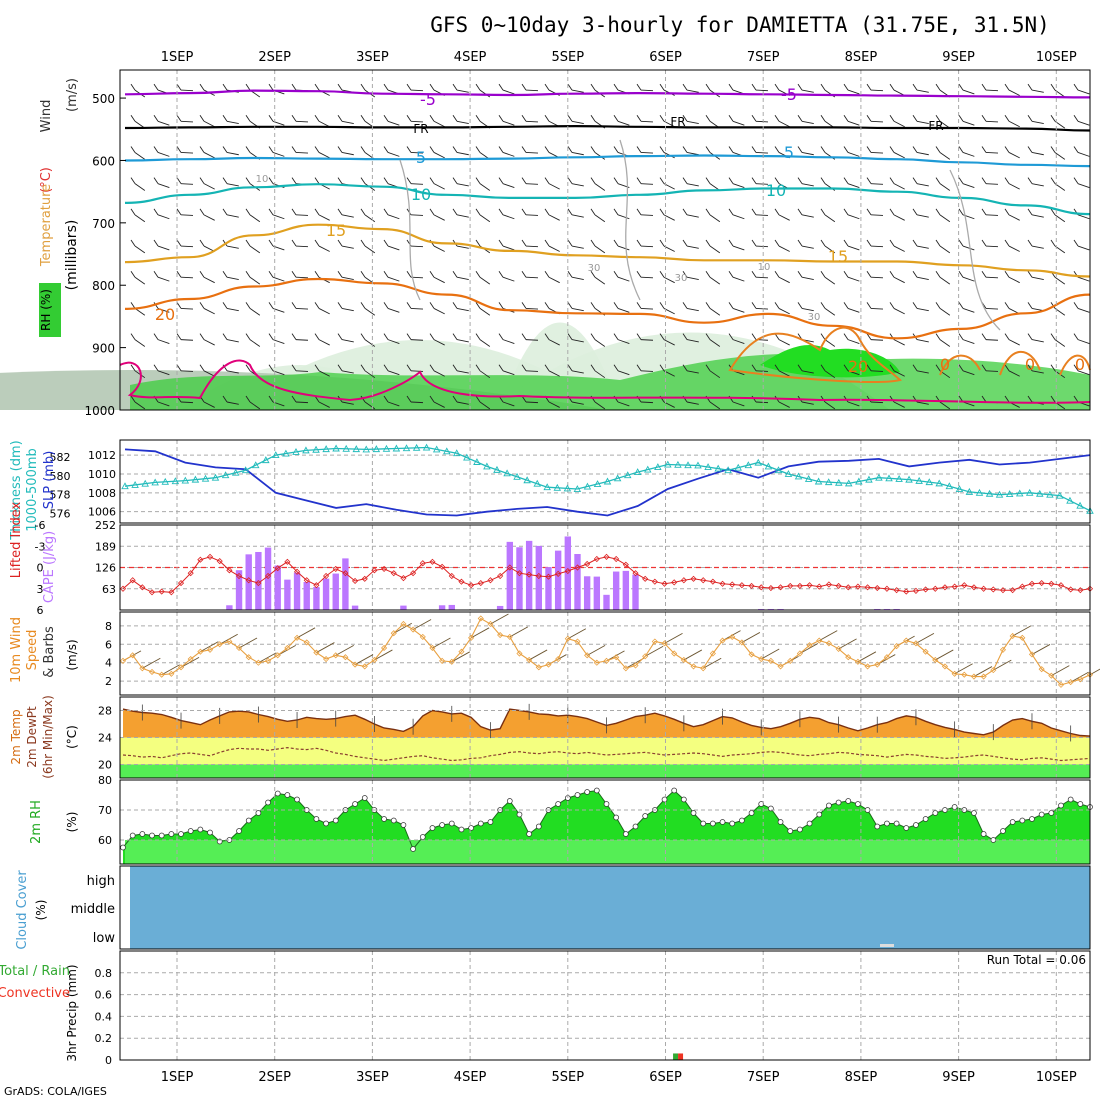  I want to click on y-tick-pressure: 1000, so click(99, 411).